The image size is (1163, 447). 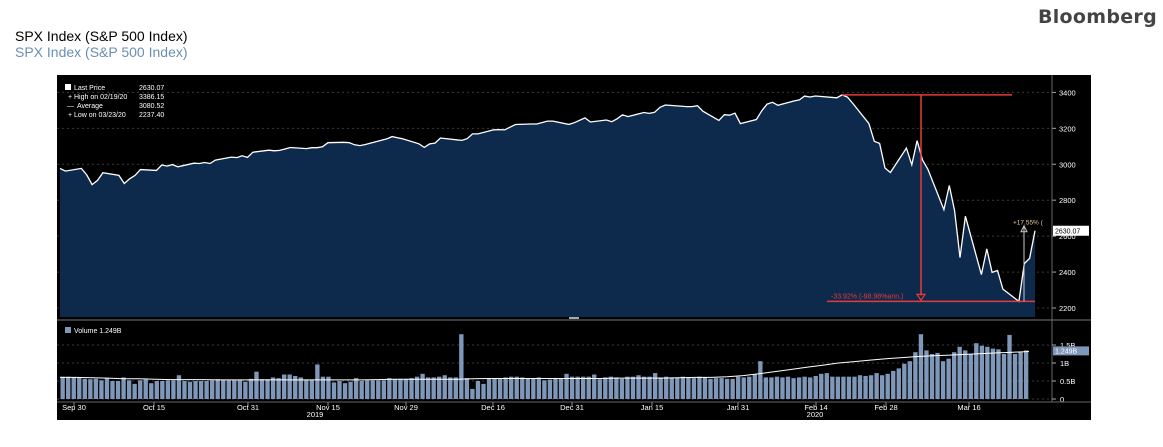 I want to click on x-tick-label: Mar 16, so click(x=968, y=407).